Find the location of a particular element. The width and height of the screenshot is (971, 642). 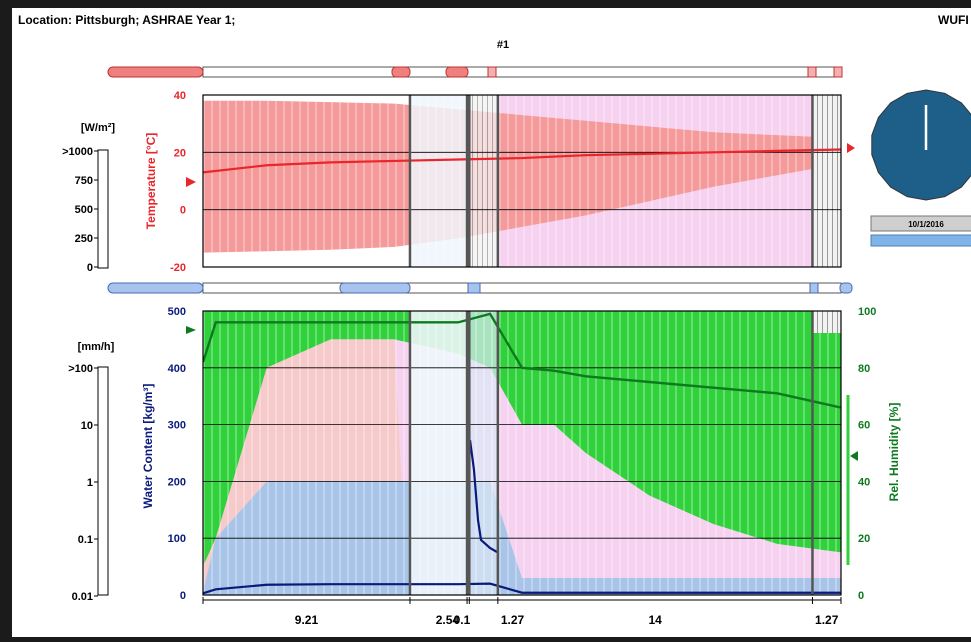

layer-block-mid is located at coordinates (483, 181).